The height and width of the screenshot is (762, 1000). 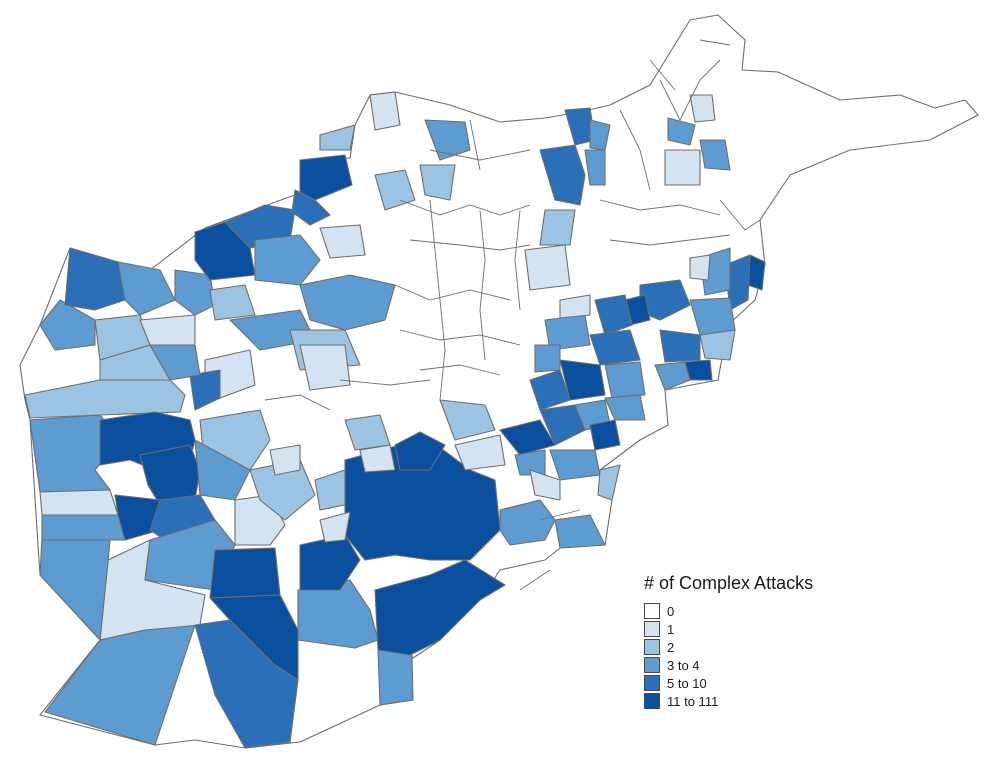 I want to click on district-sarepul, so click(x=347, y=302).